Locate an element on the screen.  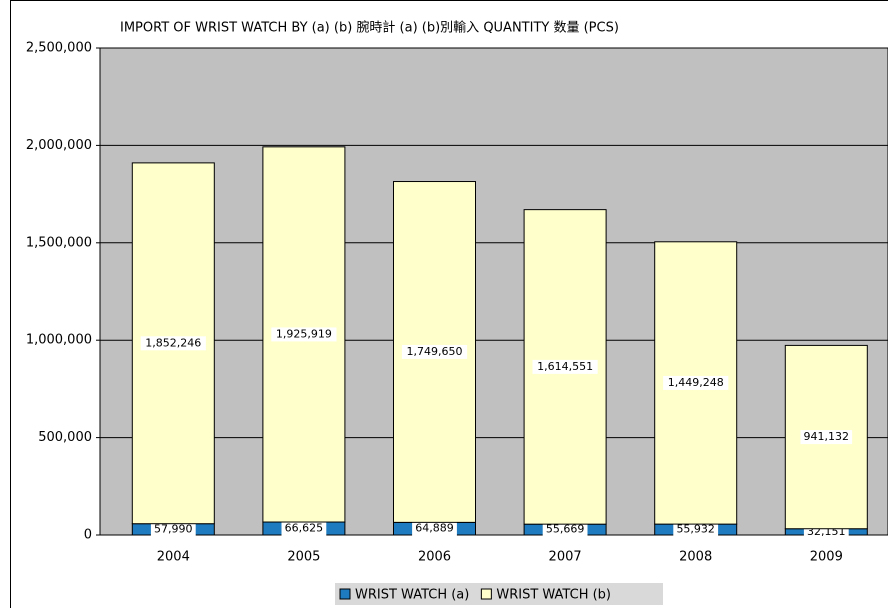
y-tick-label: 1,000,000 is located at coordinates (59, 340).